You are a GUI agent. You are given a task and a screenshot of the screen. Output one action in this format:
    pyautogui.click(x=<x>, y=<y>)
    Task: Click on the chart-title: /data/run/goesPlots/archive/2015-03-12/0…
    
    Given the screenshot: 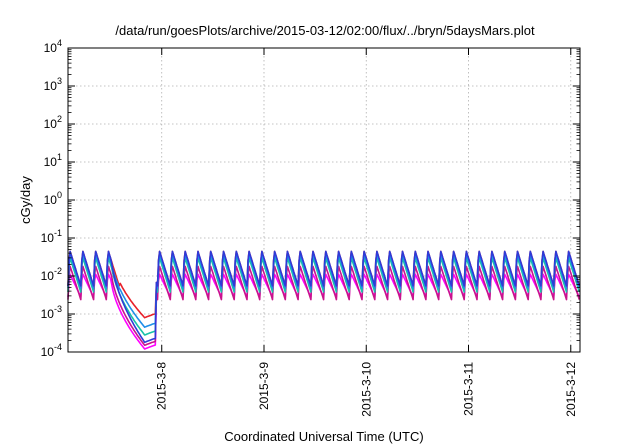 What is the action you would take?
    pyautogui.click(x=325, y=30)
    